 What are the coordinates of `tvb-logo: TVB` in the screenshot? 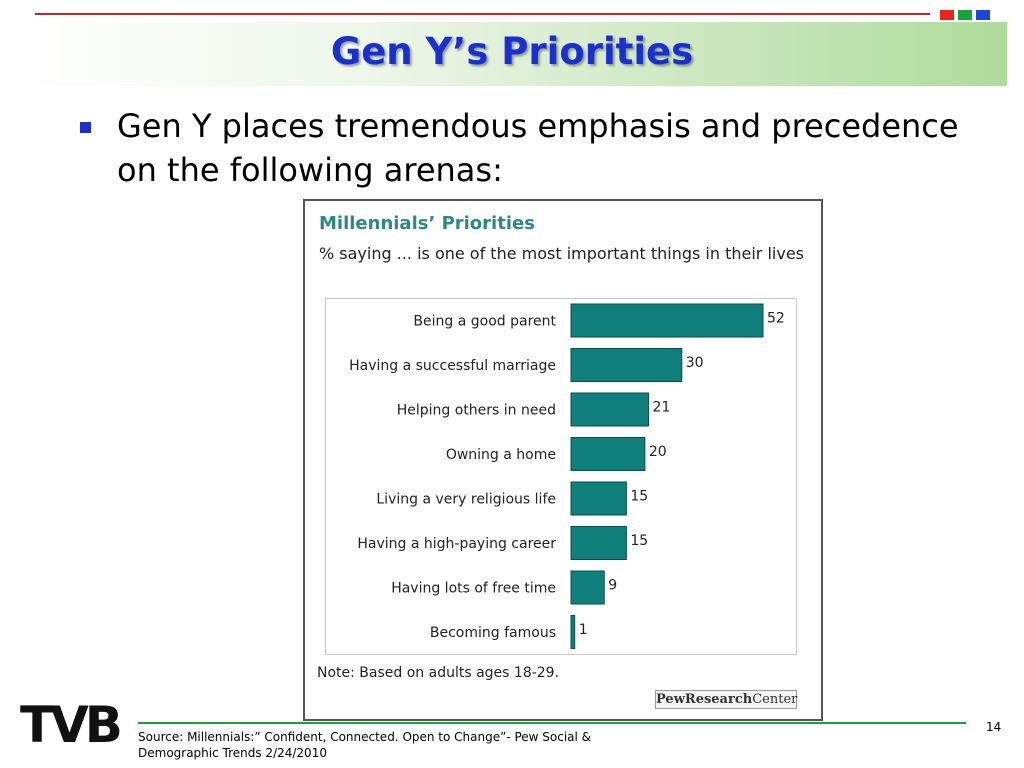 It's located at (71, 725).